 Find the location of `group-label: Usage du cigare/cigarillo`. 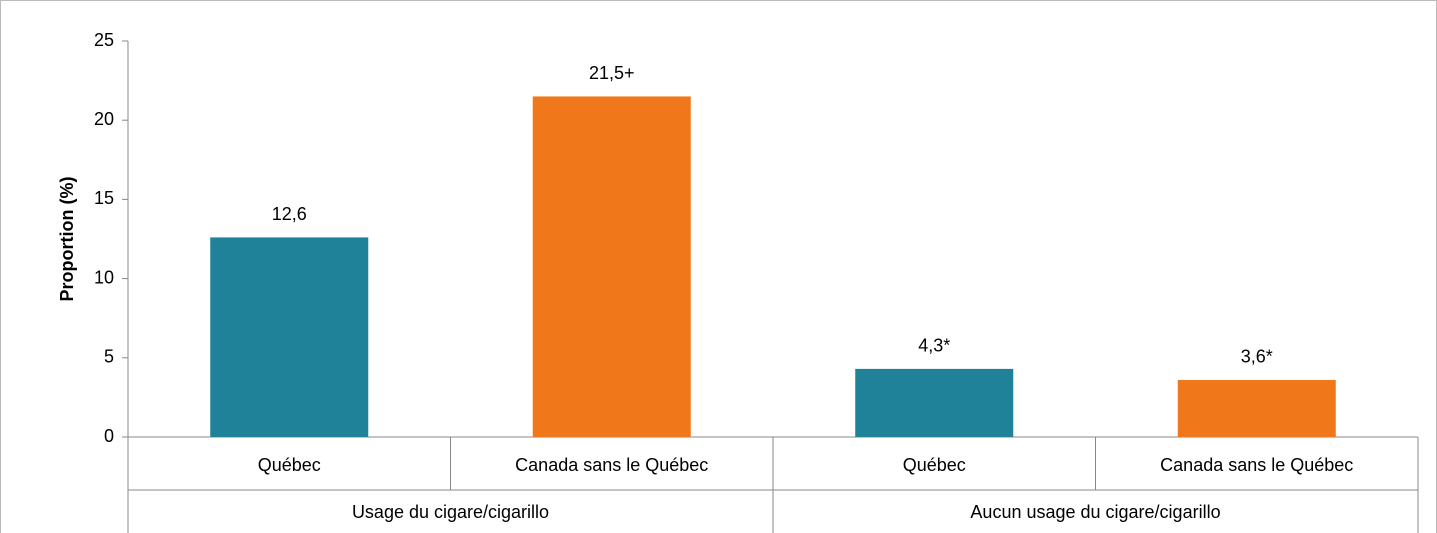

group-label: Usage du cigare/cigarillo is located at coordinates (450, 512).